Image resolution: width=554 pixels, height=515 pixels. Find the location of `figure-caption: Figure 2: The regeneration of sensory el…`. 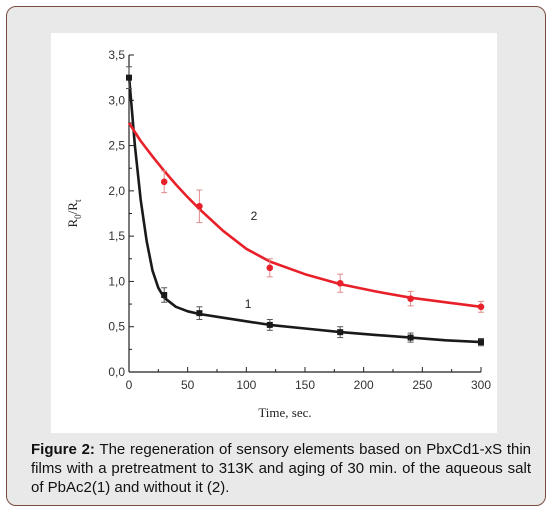

figure-caption: Figure 2: The regeneration of sensory el… is located at coordinates (281, 468).